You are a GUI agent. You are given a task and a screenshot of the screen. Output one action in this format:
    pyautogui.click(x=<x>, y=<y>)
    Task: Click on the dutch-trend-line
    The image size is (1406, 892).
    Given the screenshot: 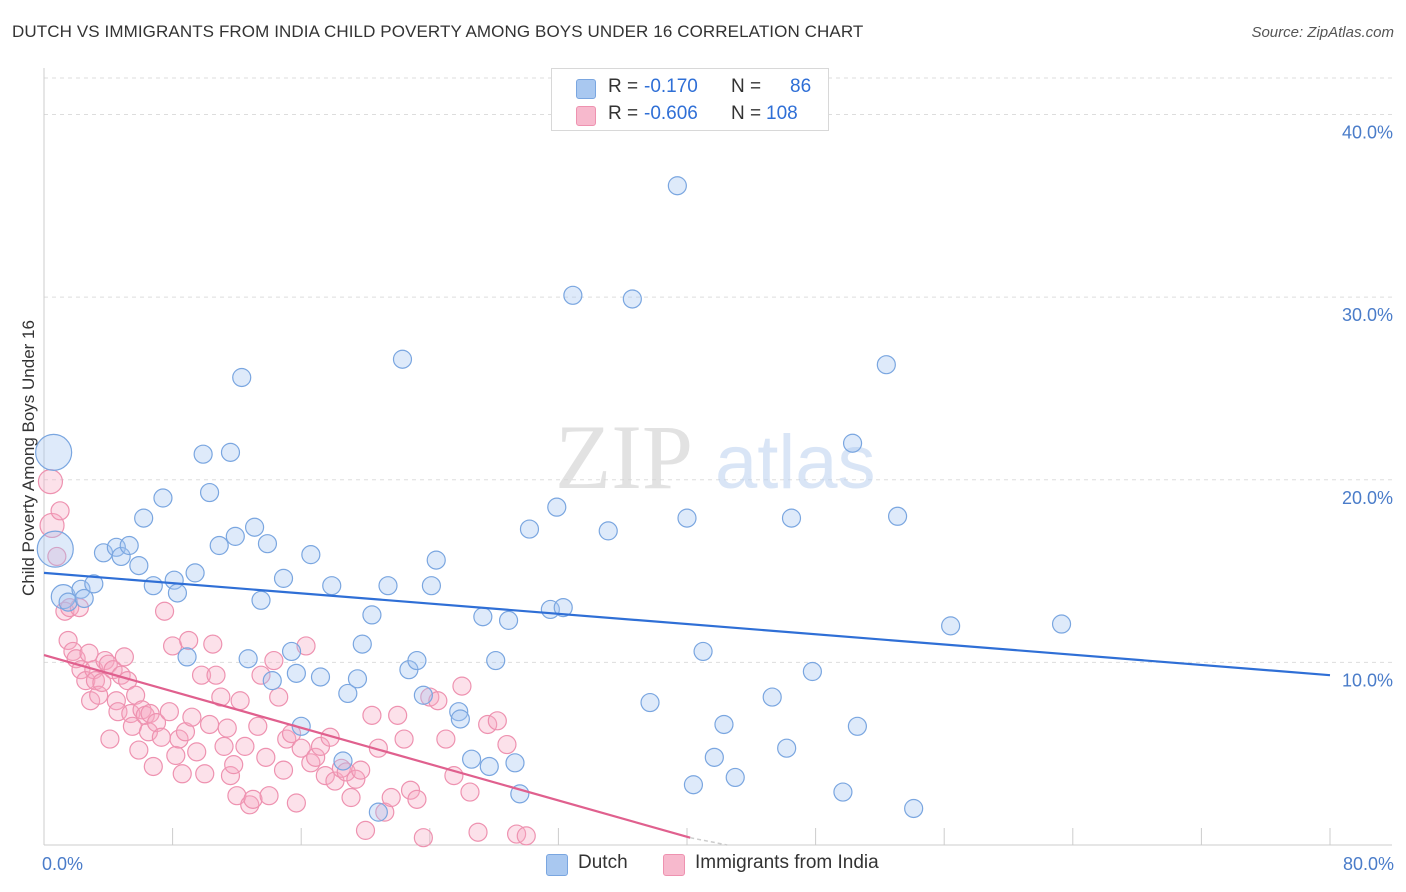 What is the action you would take?
    pyautogui.click(x=687, y=624)
    